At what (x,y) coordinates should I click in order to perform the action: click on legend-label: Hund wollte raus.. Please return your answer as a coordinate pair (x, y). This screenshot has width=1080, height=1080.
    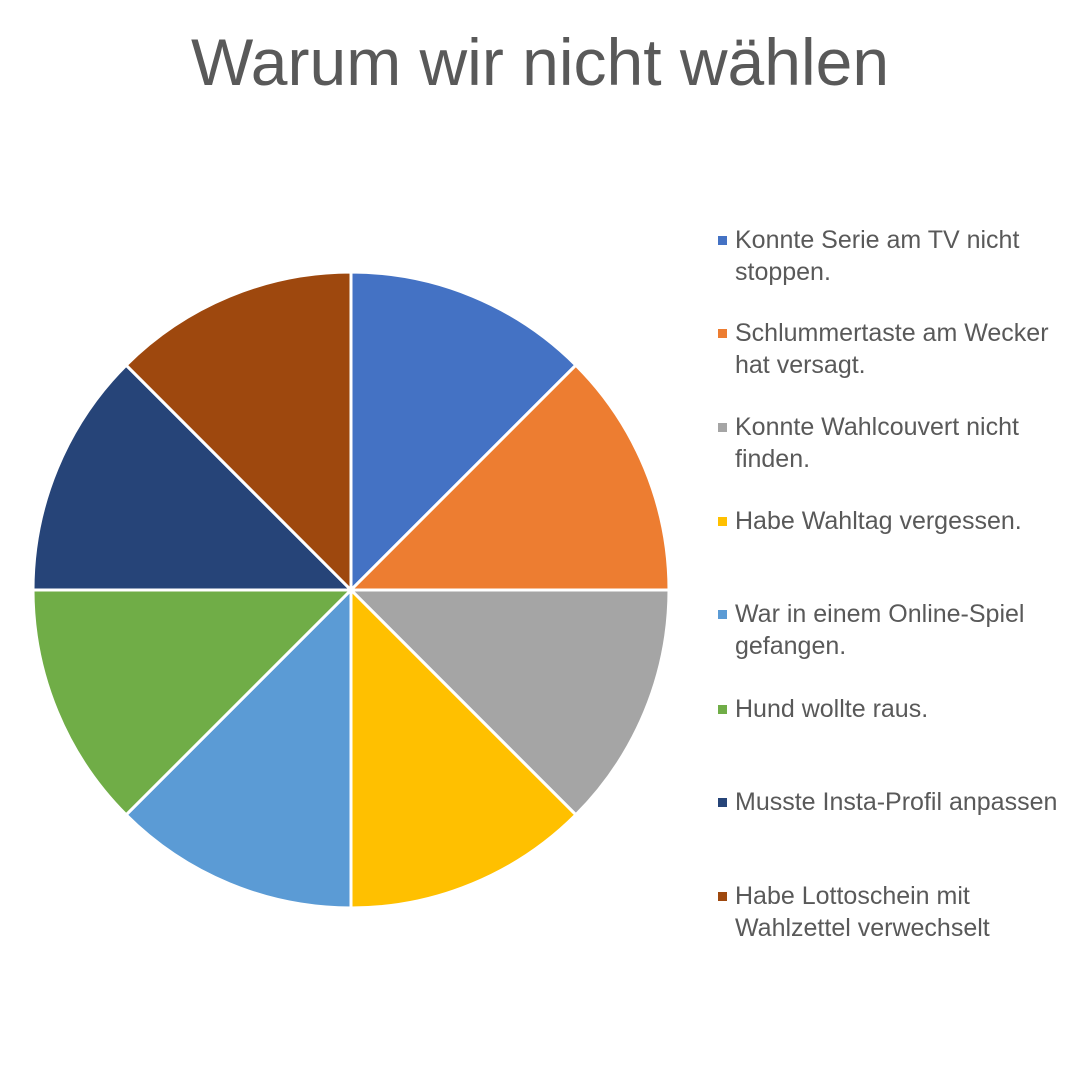
    Looking at the image, I should click on (832, 709).